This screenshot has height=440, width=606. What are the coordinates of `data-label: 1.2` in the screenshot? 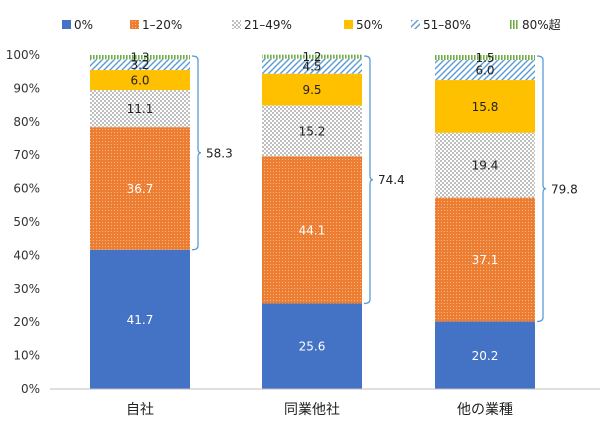 It's located at (311, 57).